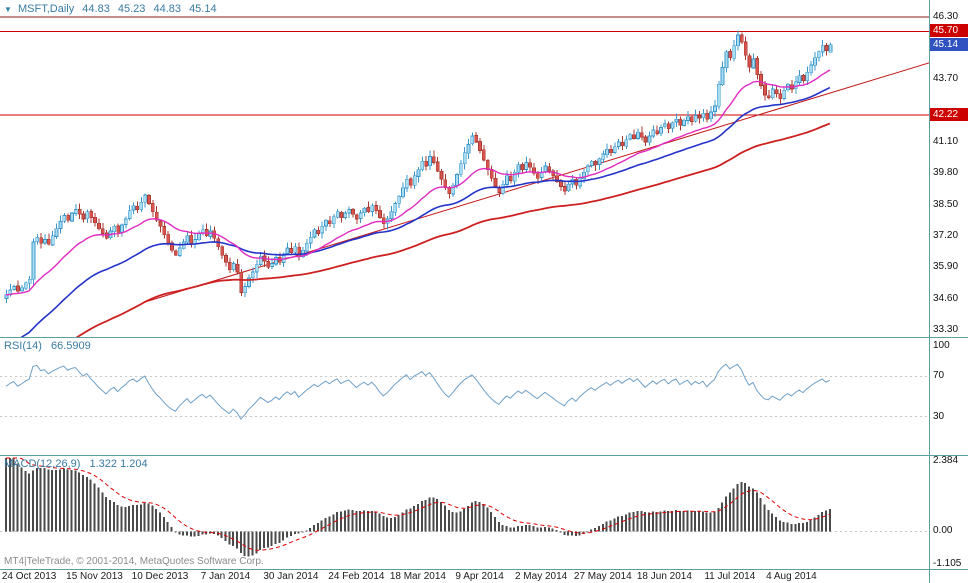  Describe the element at coordinates (70, 346) in the screenshot. I see `rsi-value: 66.5909` at that location.